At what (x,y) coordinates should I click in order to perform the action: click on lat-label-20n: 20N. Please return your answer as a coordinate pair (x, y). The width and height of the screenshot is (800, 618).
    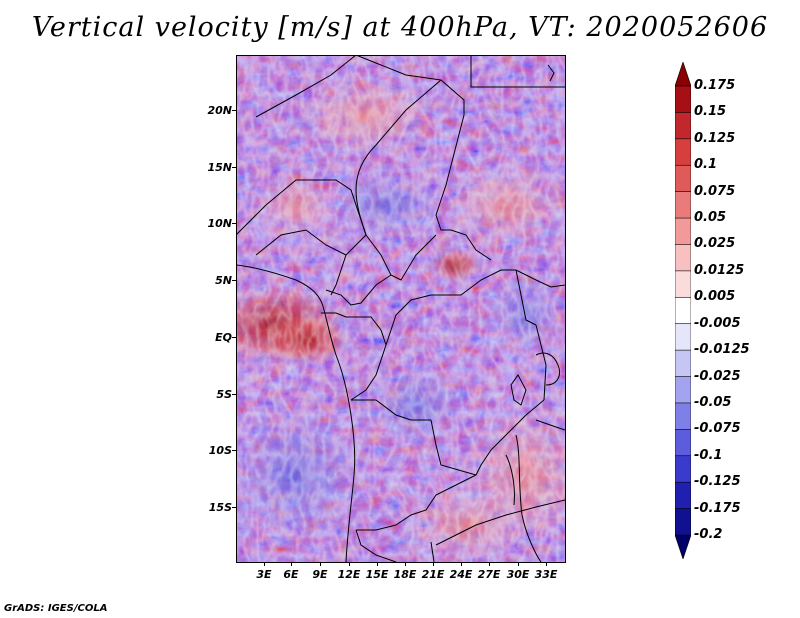
    Looking at the image, I should click on (219, 110).